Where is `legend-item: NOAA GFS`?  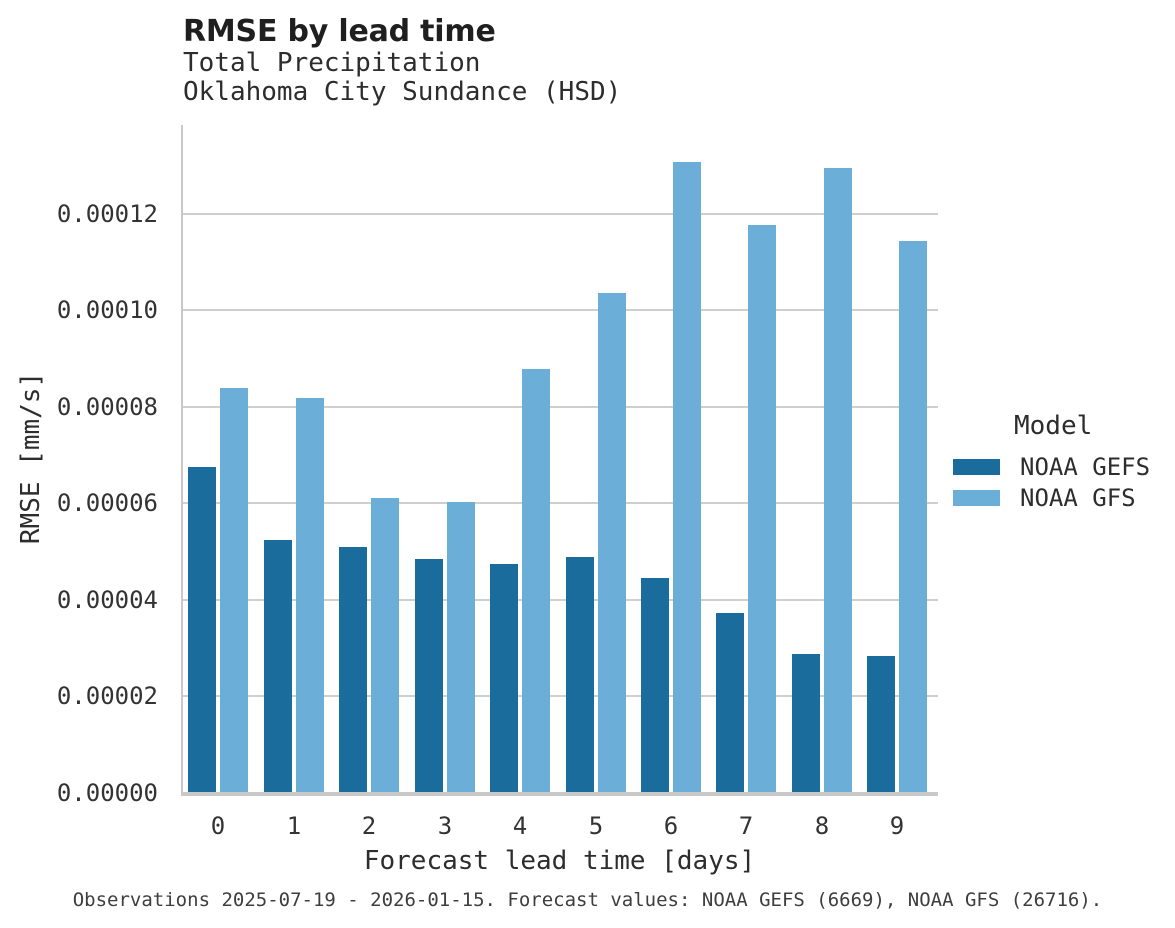
legend-item: NOAA GFS is located at coordinates (1051, 497).